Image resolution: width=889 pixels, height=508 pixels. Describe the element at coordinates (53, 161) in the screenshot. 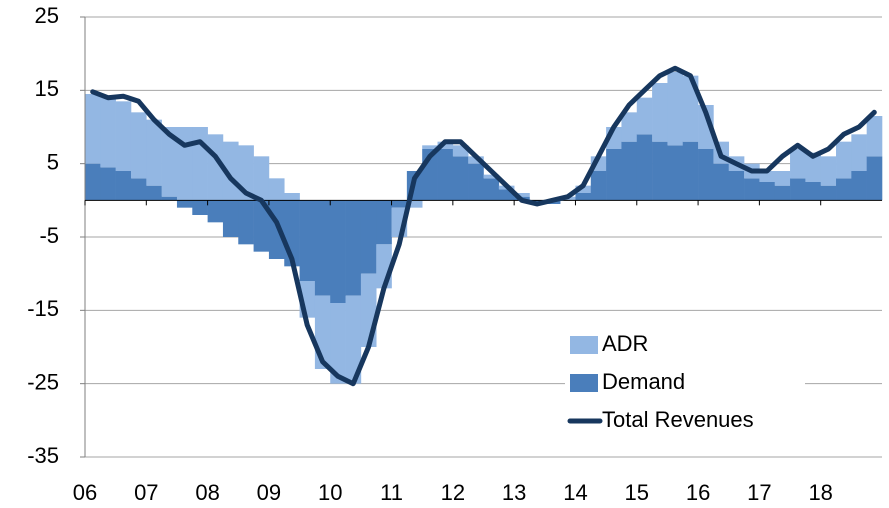

I see `y-tick-label: 5` at that location.